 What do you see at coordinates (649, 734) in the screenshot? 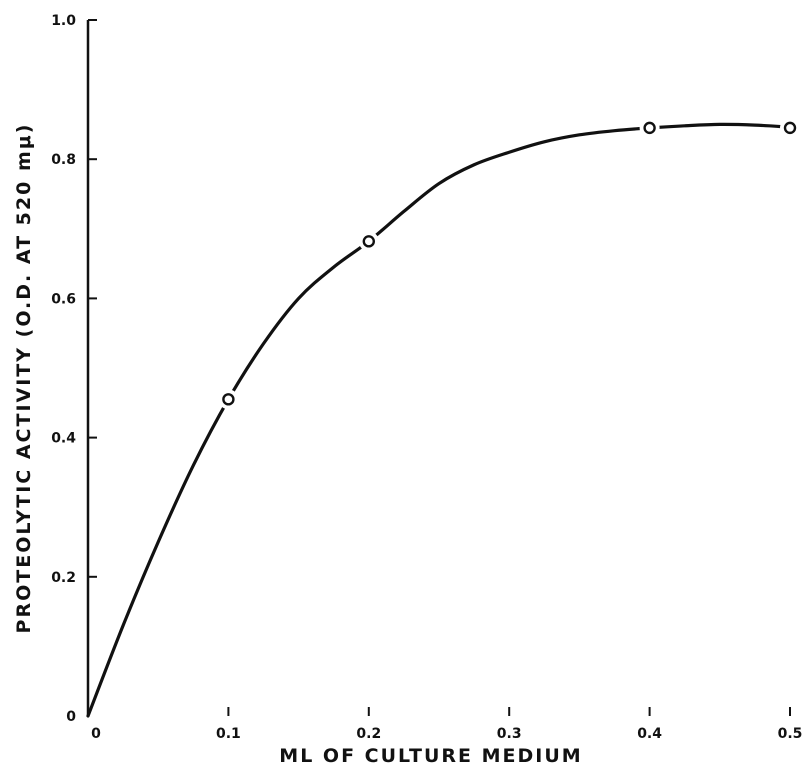
I see `x-tick-label: 0.4` at bounding box center [649, 734].